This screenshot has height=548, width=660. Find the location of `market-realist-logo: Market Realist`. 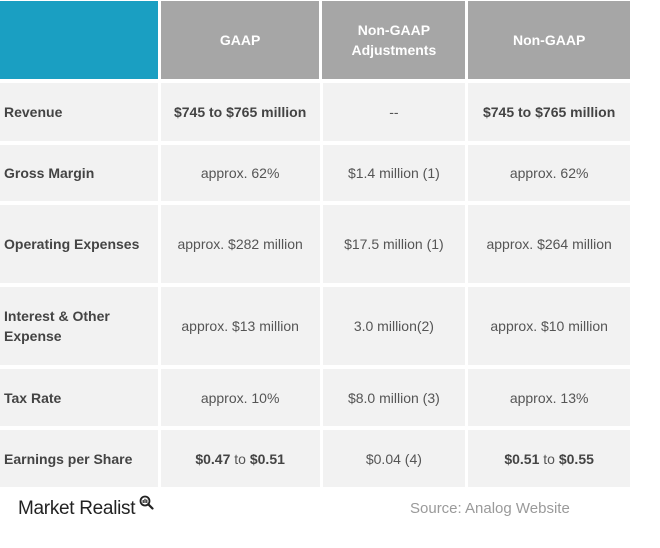

market-realist-logo: Market Realist is located at coordinates (86, 507).